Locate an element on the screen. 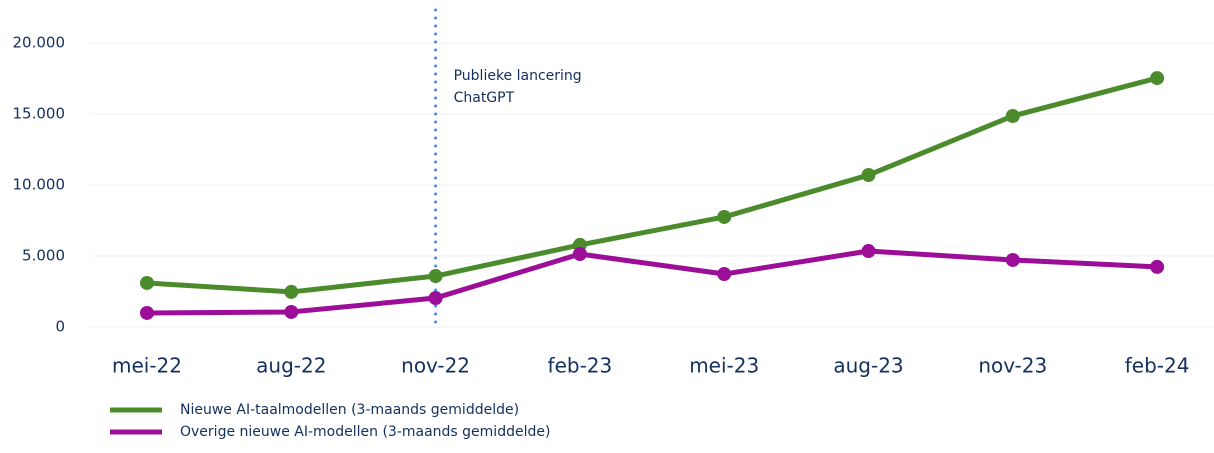 The image size is (1214, 453). x-tick-label: aug-22 is located at coordinates (291, 366).